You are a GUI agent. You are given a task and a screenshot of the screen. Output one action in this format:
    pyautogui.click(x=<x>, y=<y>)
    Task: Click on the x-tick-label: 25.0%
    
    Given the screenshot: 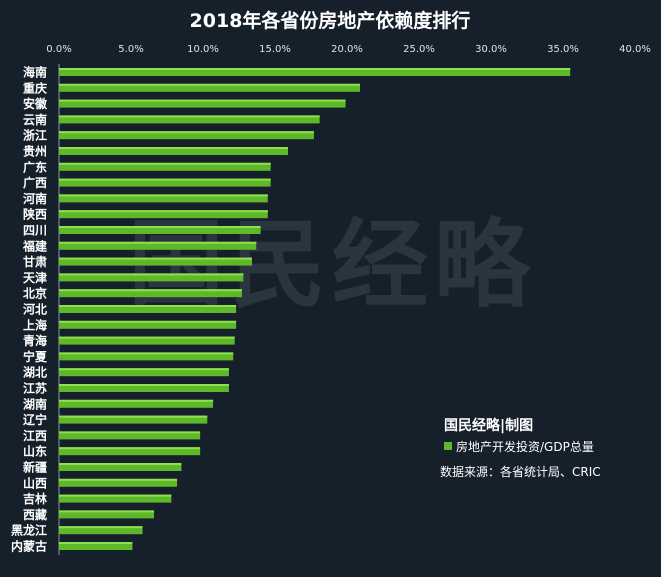 What is the action you would take?
    pyautogui.click(x=419, y=49)
    